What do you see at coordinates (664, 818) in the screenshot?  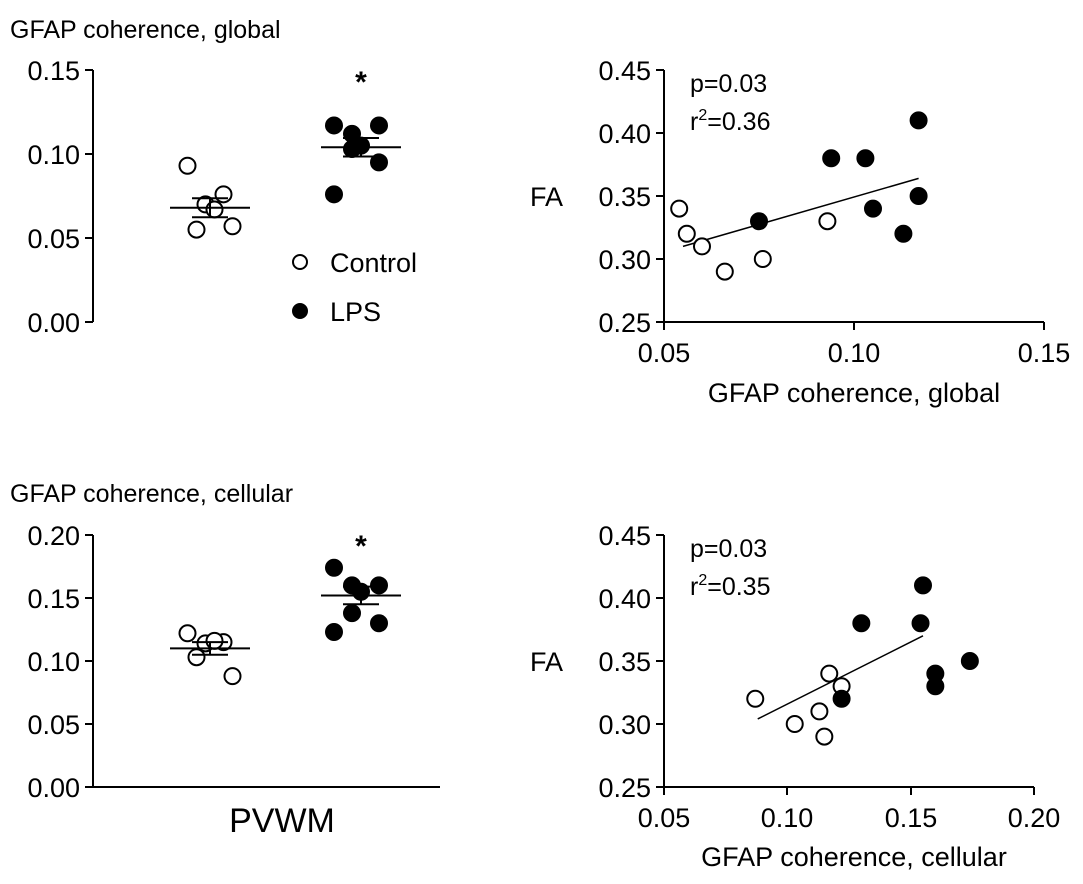 I see `panel-d-x-tick-label: 0.05` at bounding box center [664, 818].